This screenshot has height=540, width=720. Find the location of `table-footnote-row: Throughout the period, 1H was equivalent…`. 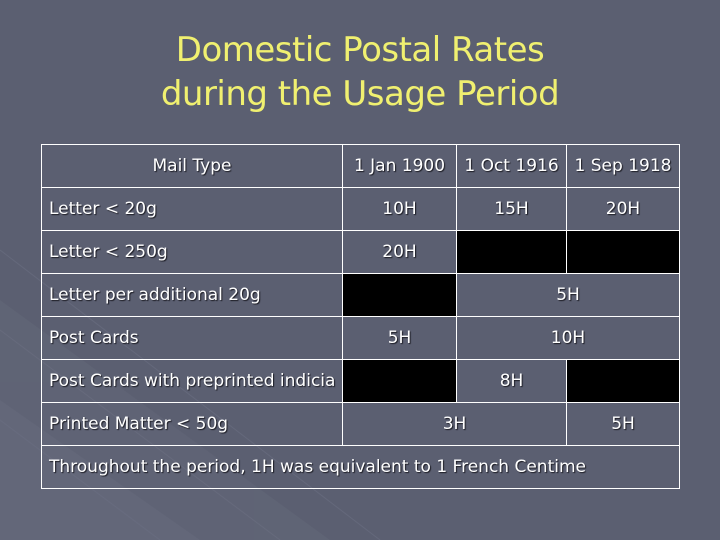

table-footnote-row: Throughout the period, 1H was equivalent… is located at coordinates (360, 467).